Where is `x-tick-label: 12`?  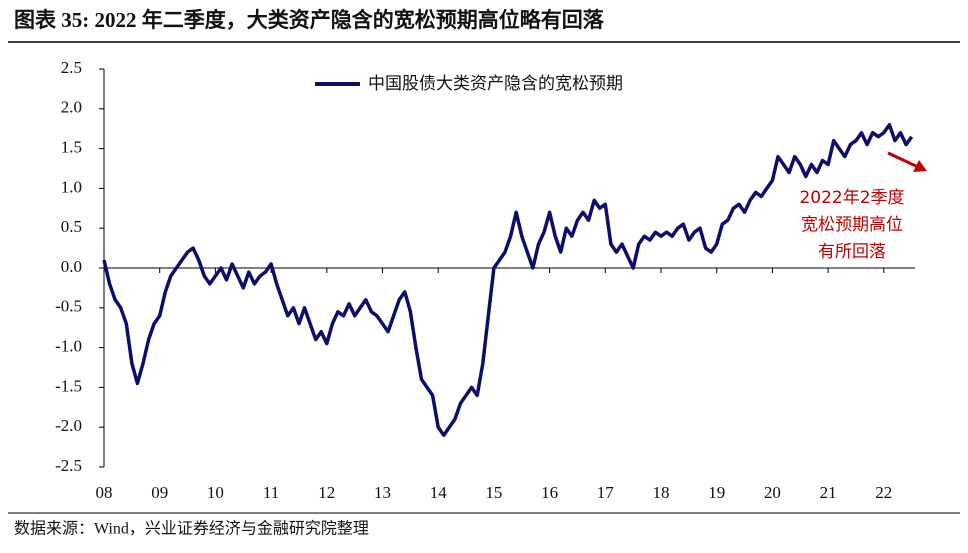 x-tick-label: 12 is located at coordinates (326, 492).